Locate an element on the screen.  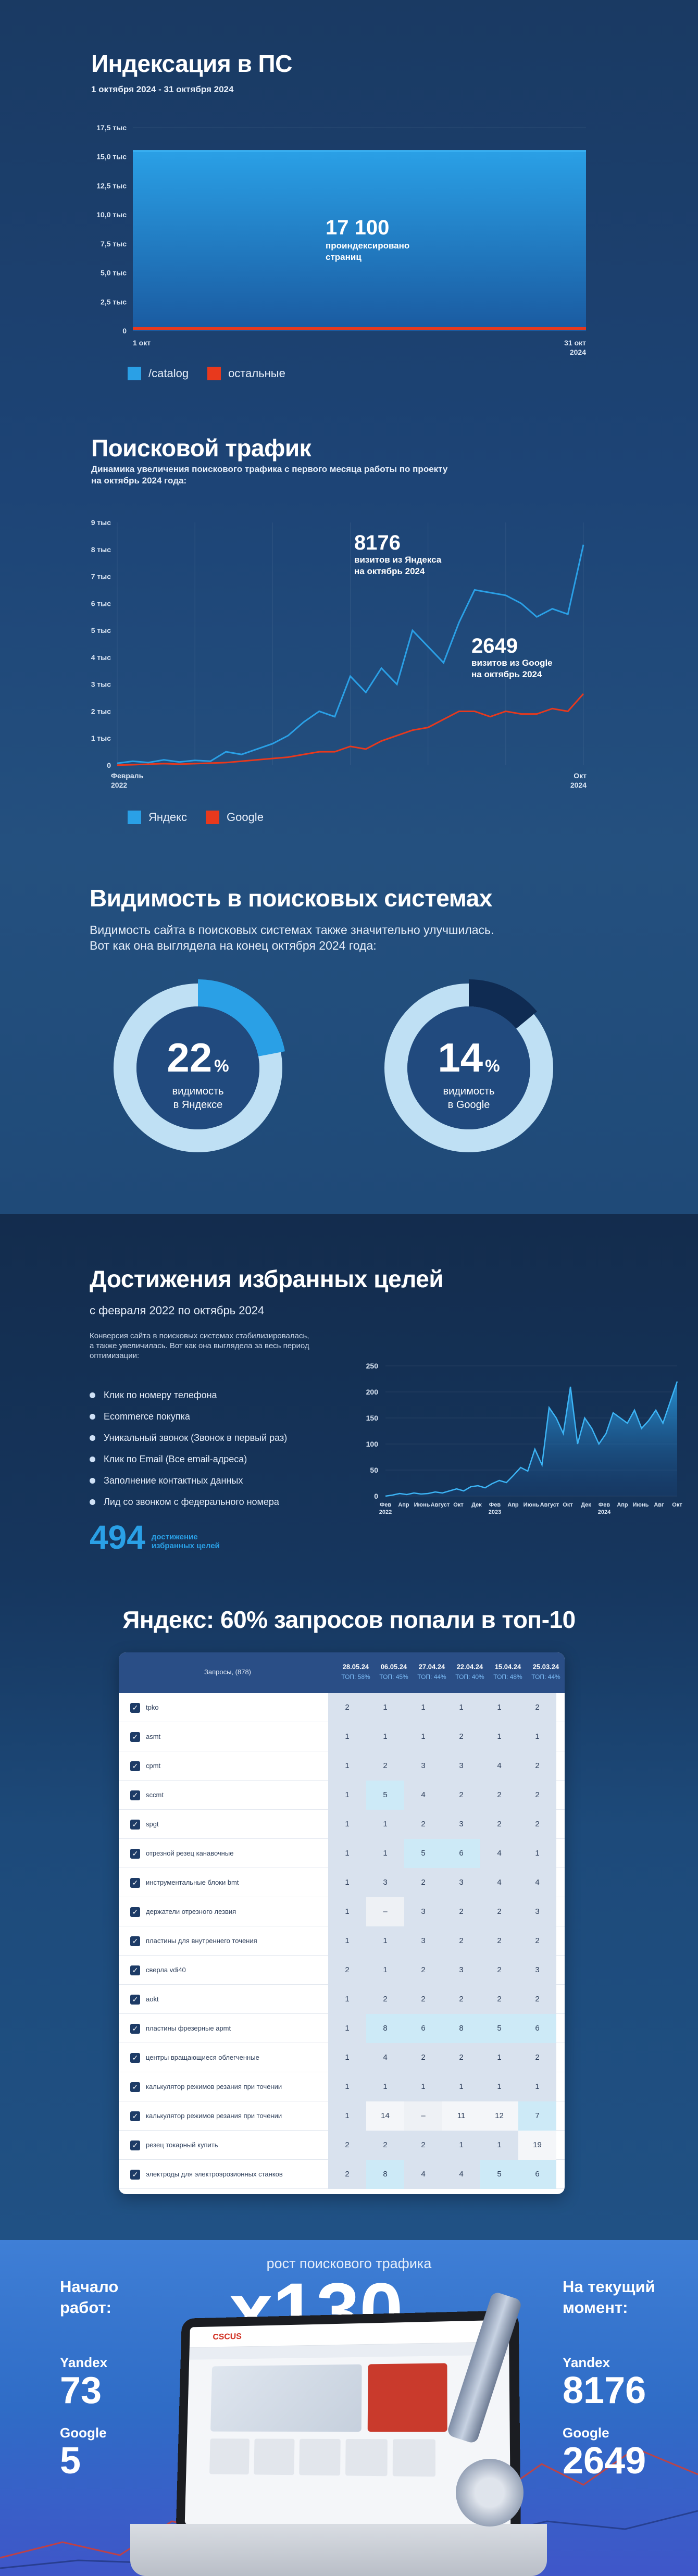
y-tick-label: 5,0 тыс is located at coordinates (114, 273).